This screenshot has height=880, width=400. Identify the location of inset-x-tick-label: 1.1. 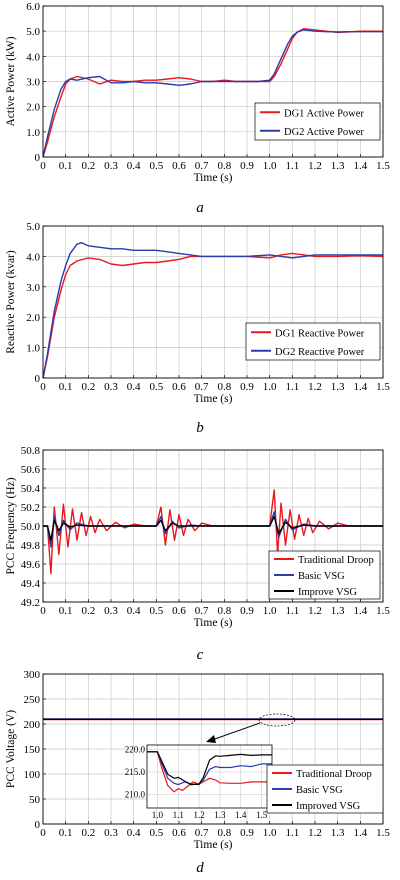
(178, 815).